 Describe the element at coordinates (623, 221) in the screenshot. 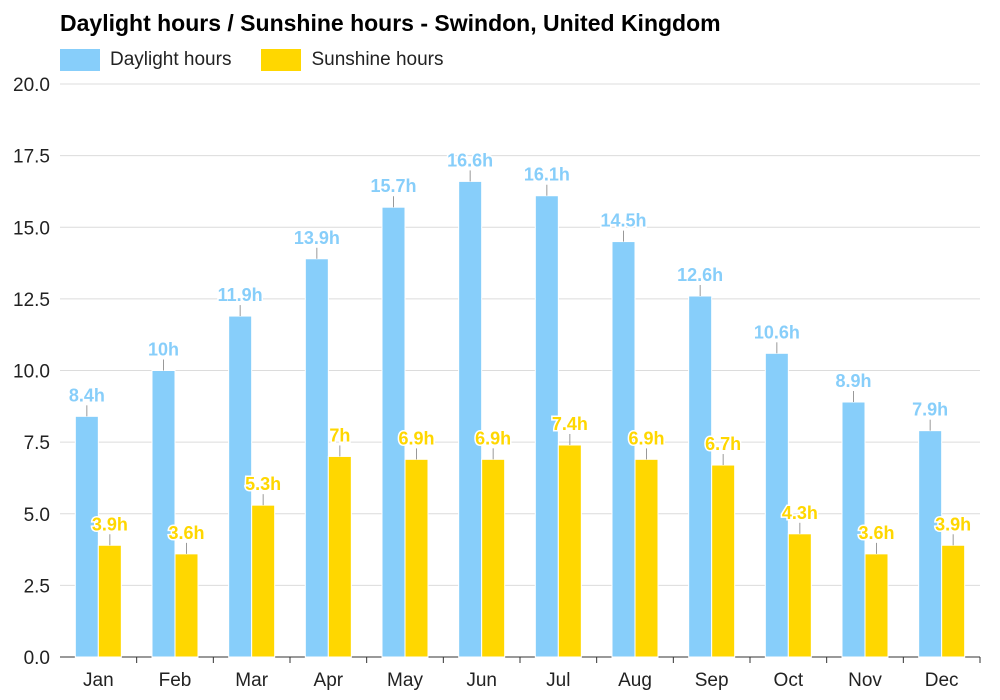

I see `daylight-data-label: 14.5h` at that location.